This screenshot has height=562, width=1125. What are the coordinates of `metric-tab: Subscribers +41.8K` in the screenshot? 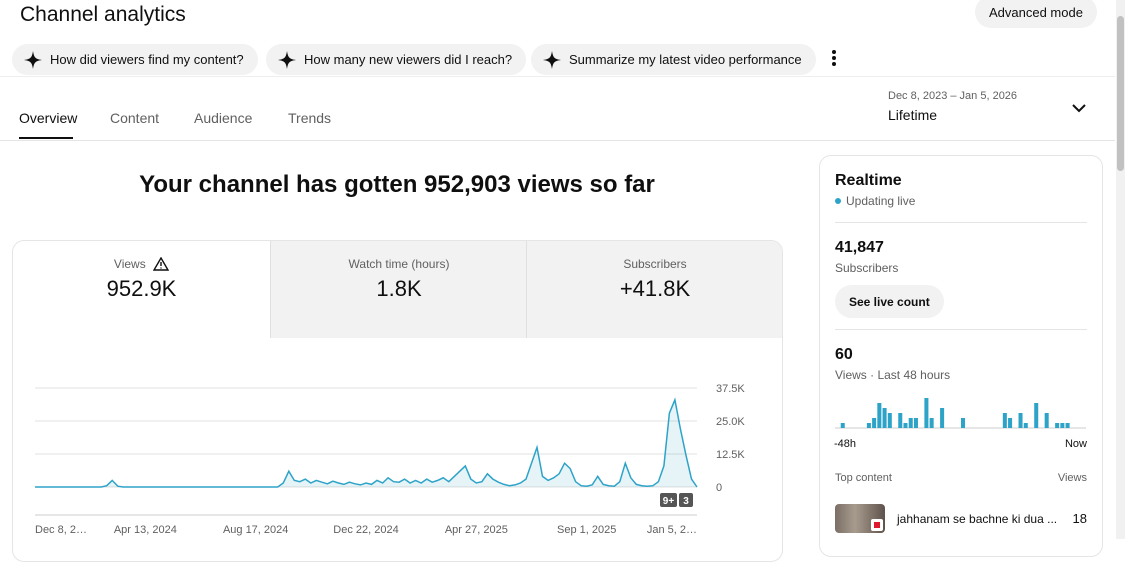 It's located at (654, 289).